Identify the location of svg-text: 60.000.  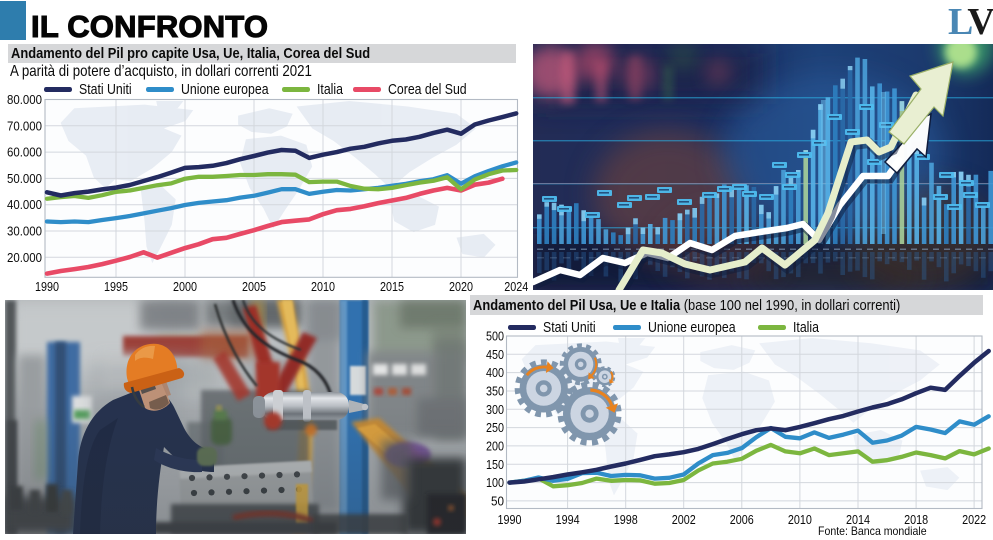
(24, 152).